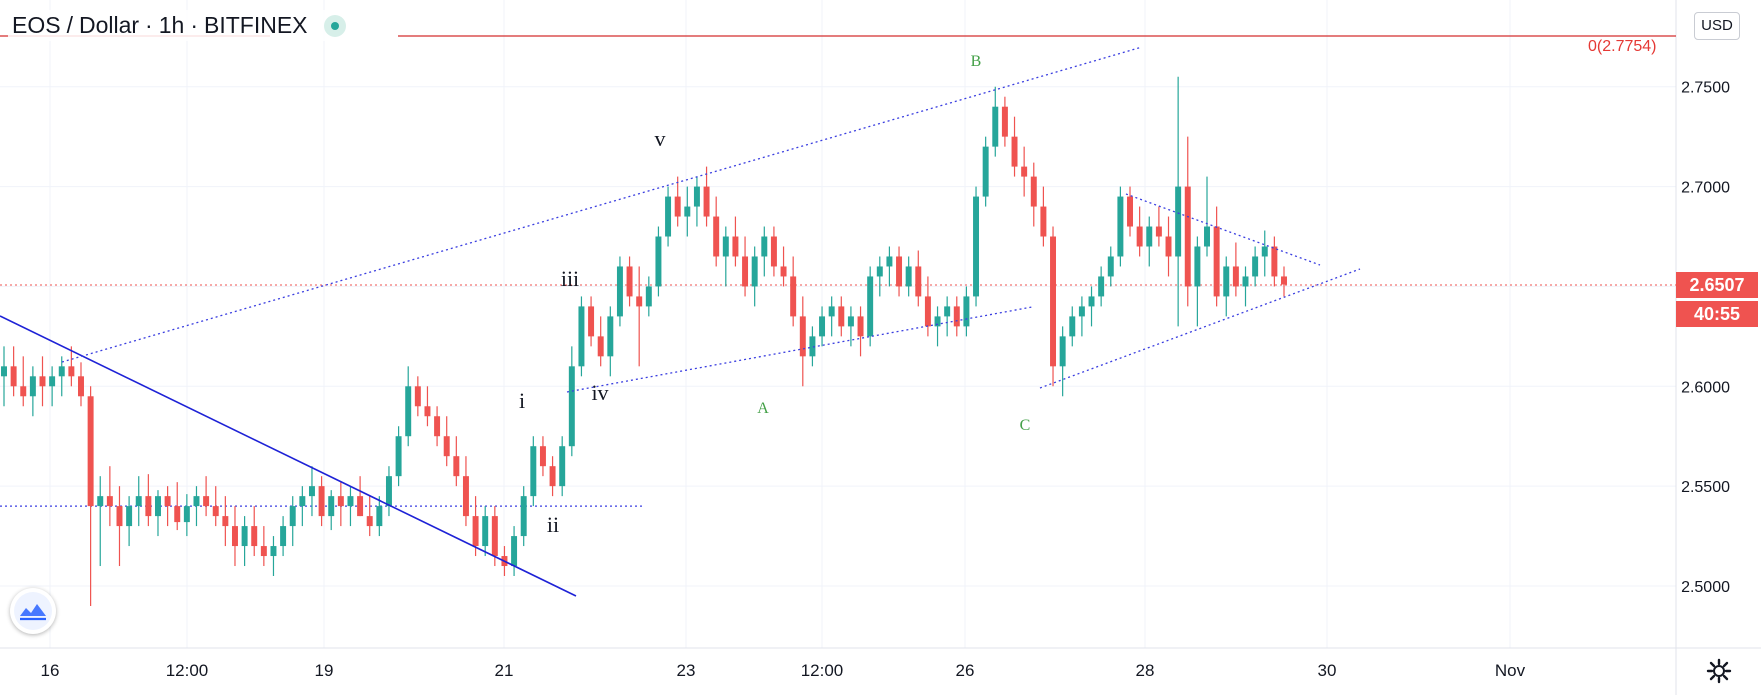  I want to click on x-tick-label: 30, so click(1327, 670).